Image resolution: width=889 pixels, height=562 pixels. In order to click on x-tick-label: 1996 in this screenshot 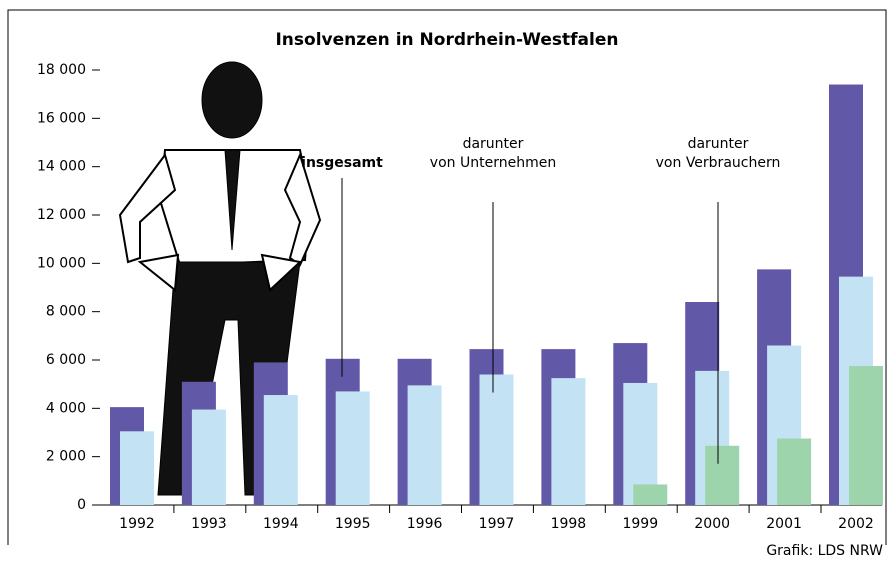, I will do `click(425, 524)`.